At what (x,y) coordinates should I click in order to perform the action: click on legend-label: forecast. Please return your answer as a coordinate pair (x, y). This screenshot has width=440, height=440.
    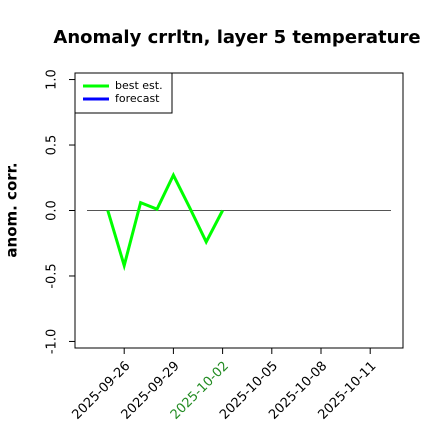
    Looking at the image, I should click on (137, 98).